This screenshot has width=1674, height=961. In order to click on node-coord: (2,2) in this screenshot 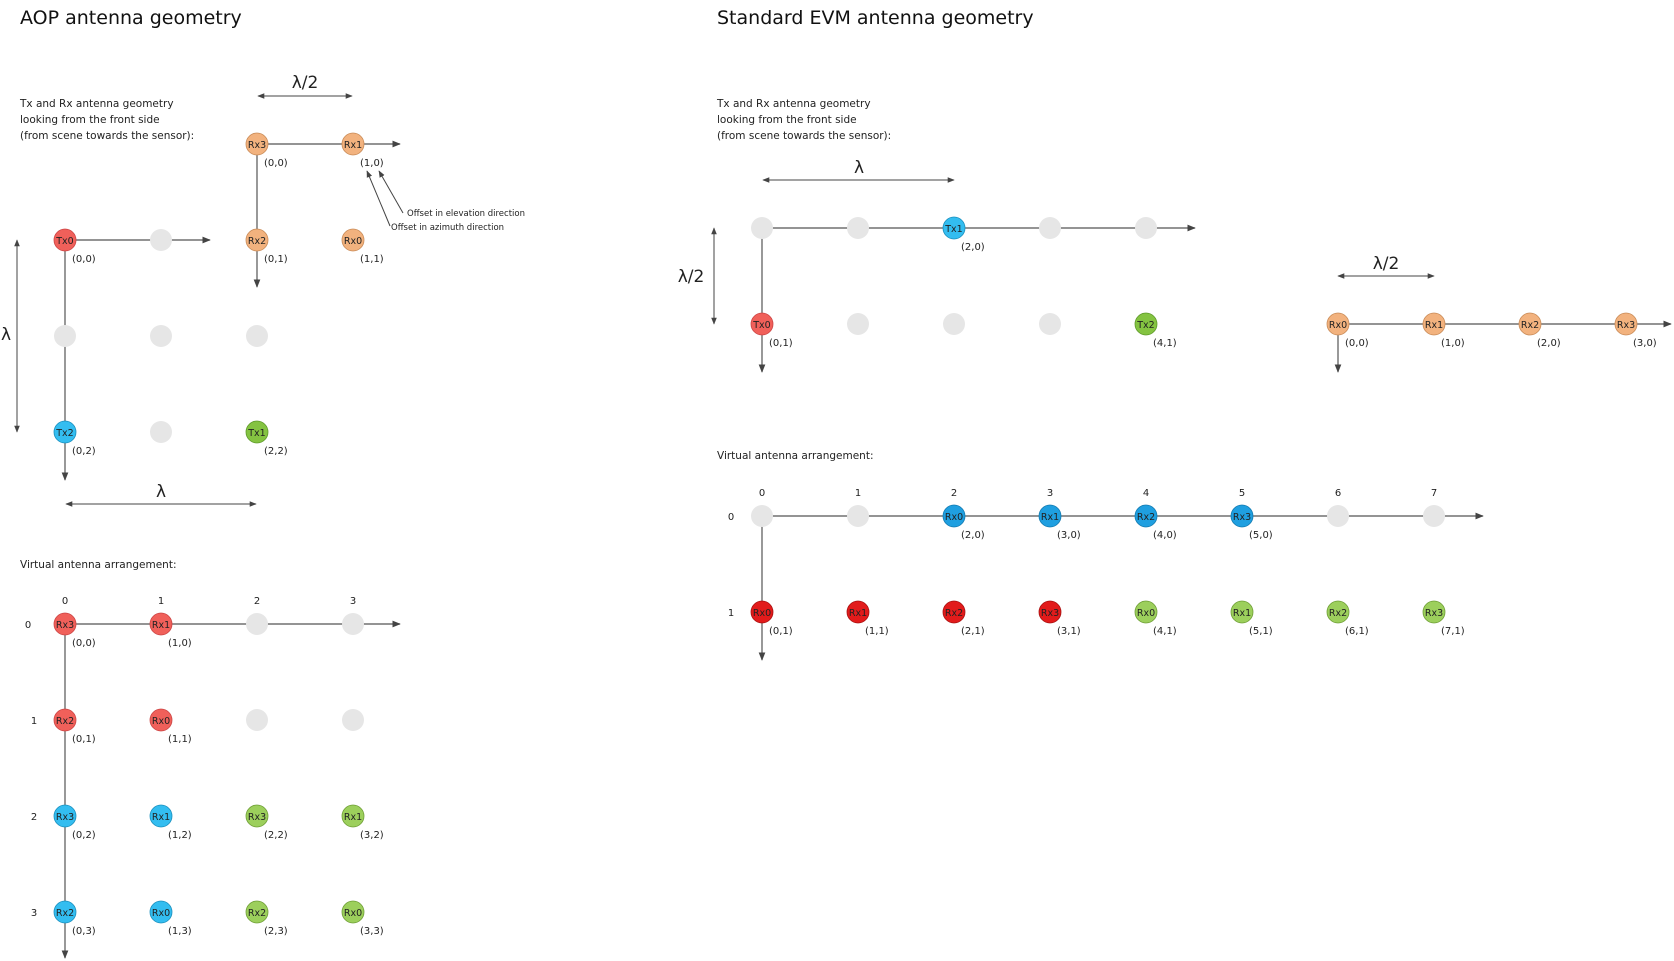, I will do `click(276, 451)`.